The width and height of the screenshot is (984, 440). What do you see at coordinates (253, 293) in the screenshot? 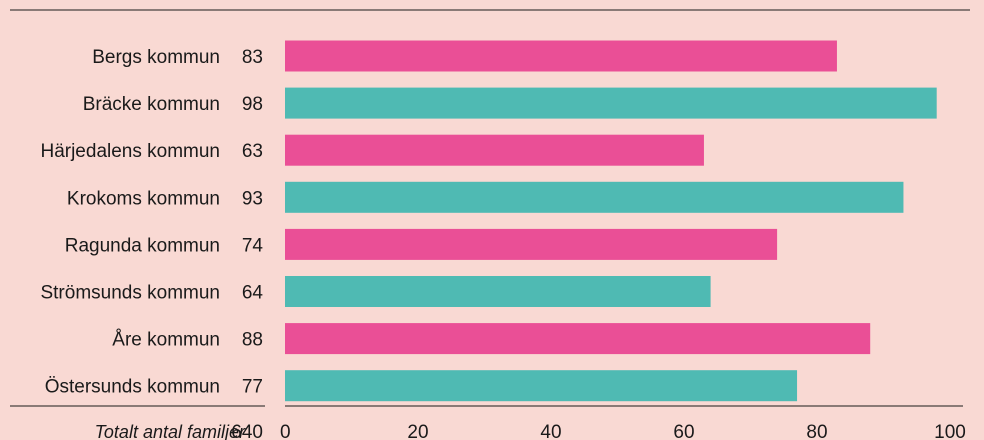
I see `value-label: 64` at bounding box center [253, 293].